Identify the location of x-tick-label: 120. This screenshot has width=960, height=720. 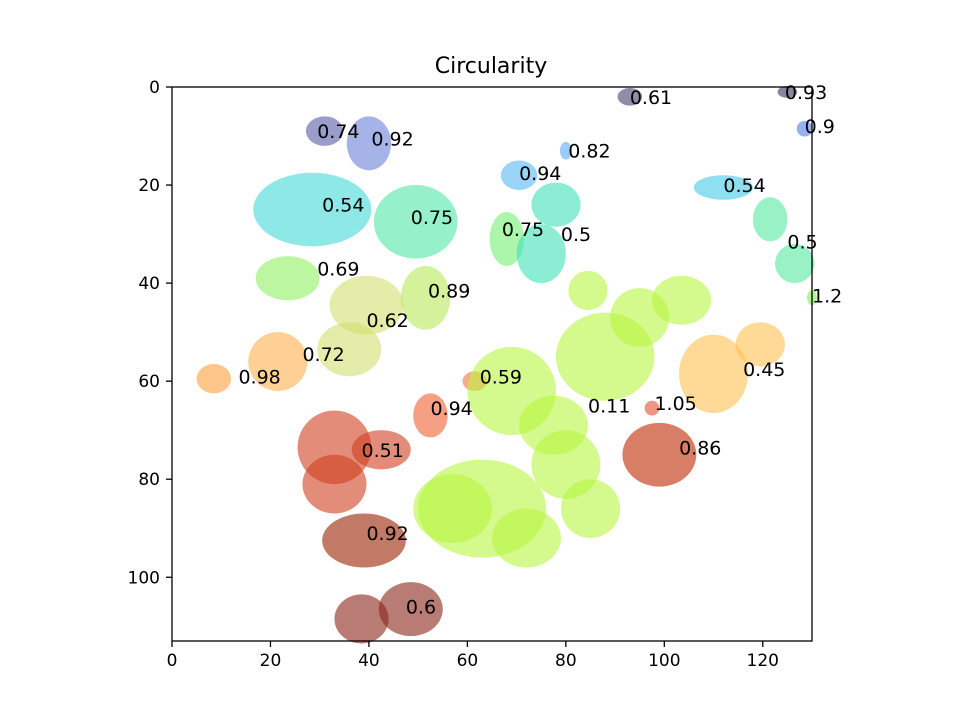
(763, 661).